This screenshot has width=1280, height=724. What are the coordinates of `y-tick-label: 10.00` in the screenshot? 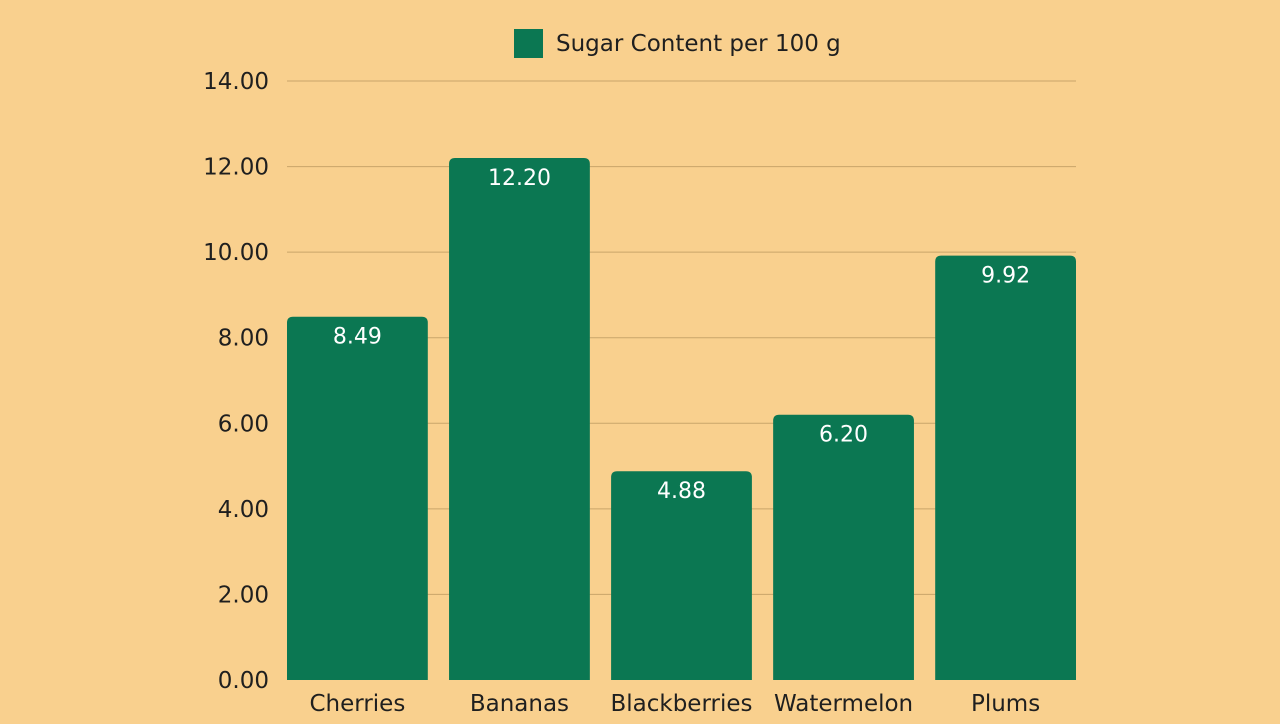 It's located at (236, 253).